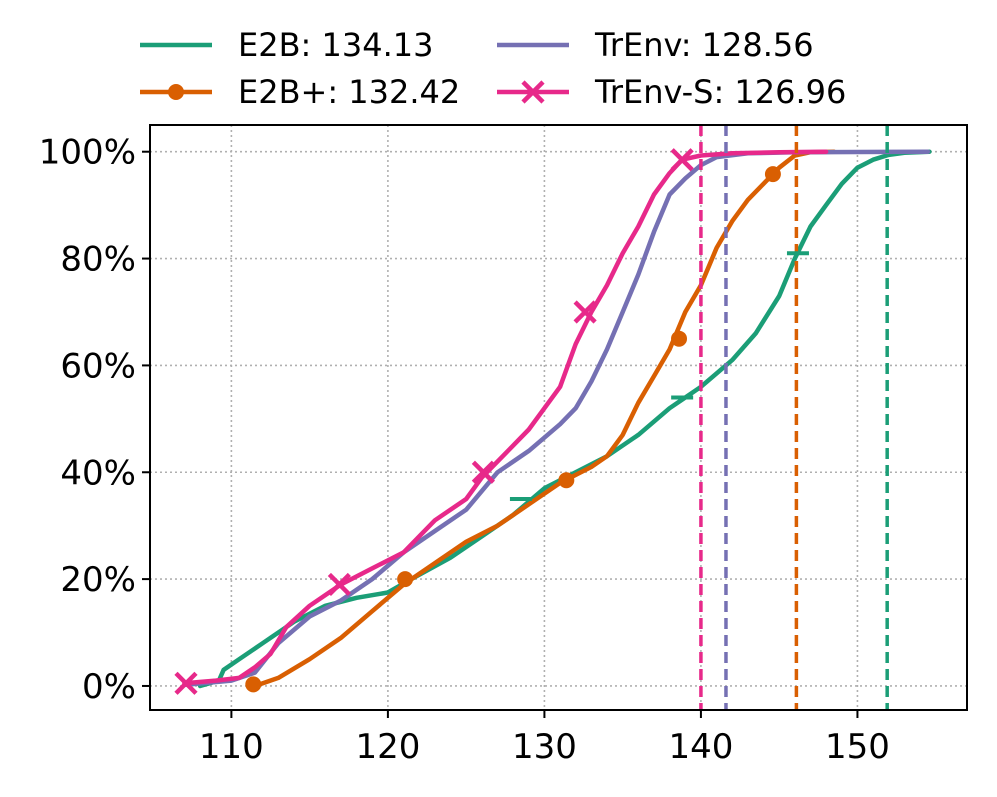 The height and width of the screenshot is (797, 997). What do you see at coordinates (704, 45) in the screenshot?
I see `legend-label-trenv: TrEnv: 128.56` at bounding box center [704, 45].